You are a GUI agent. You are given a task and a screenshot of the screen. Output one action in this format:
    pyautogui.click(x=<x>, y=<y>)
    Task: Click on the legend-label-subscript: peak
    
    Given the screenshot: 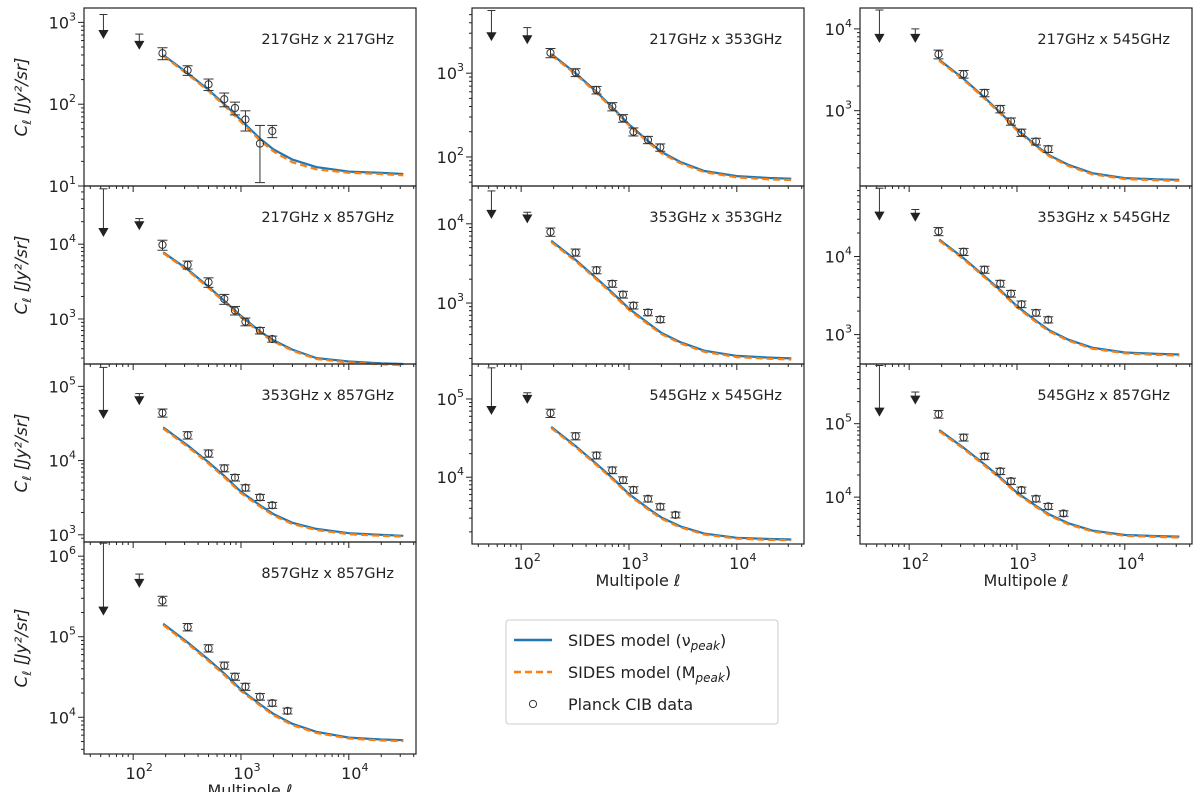 What is the action you would take?
    pyautogui.click(x=705, y=646)
    